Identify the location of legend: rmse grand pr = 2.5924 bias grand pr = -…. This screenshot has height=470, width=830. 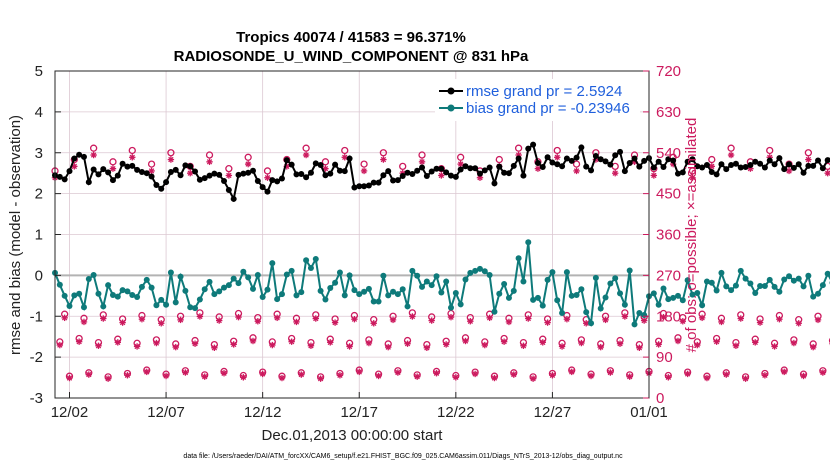
(537, 100).